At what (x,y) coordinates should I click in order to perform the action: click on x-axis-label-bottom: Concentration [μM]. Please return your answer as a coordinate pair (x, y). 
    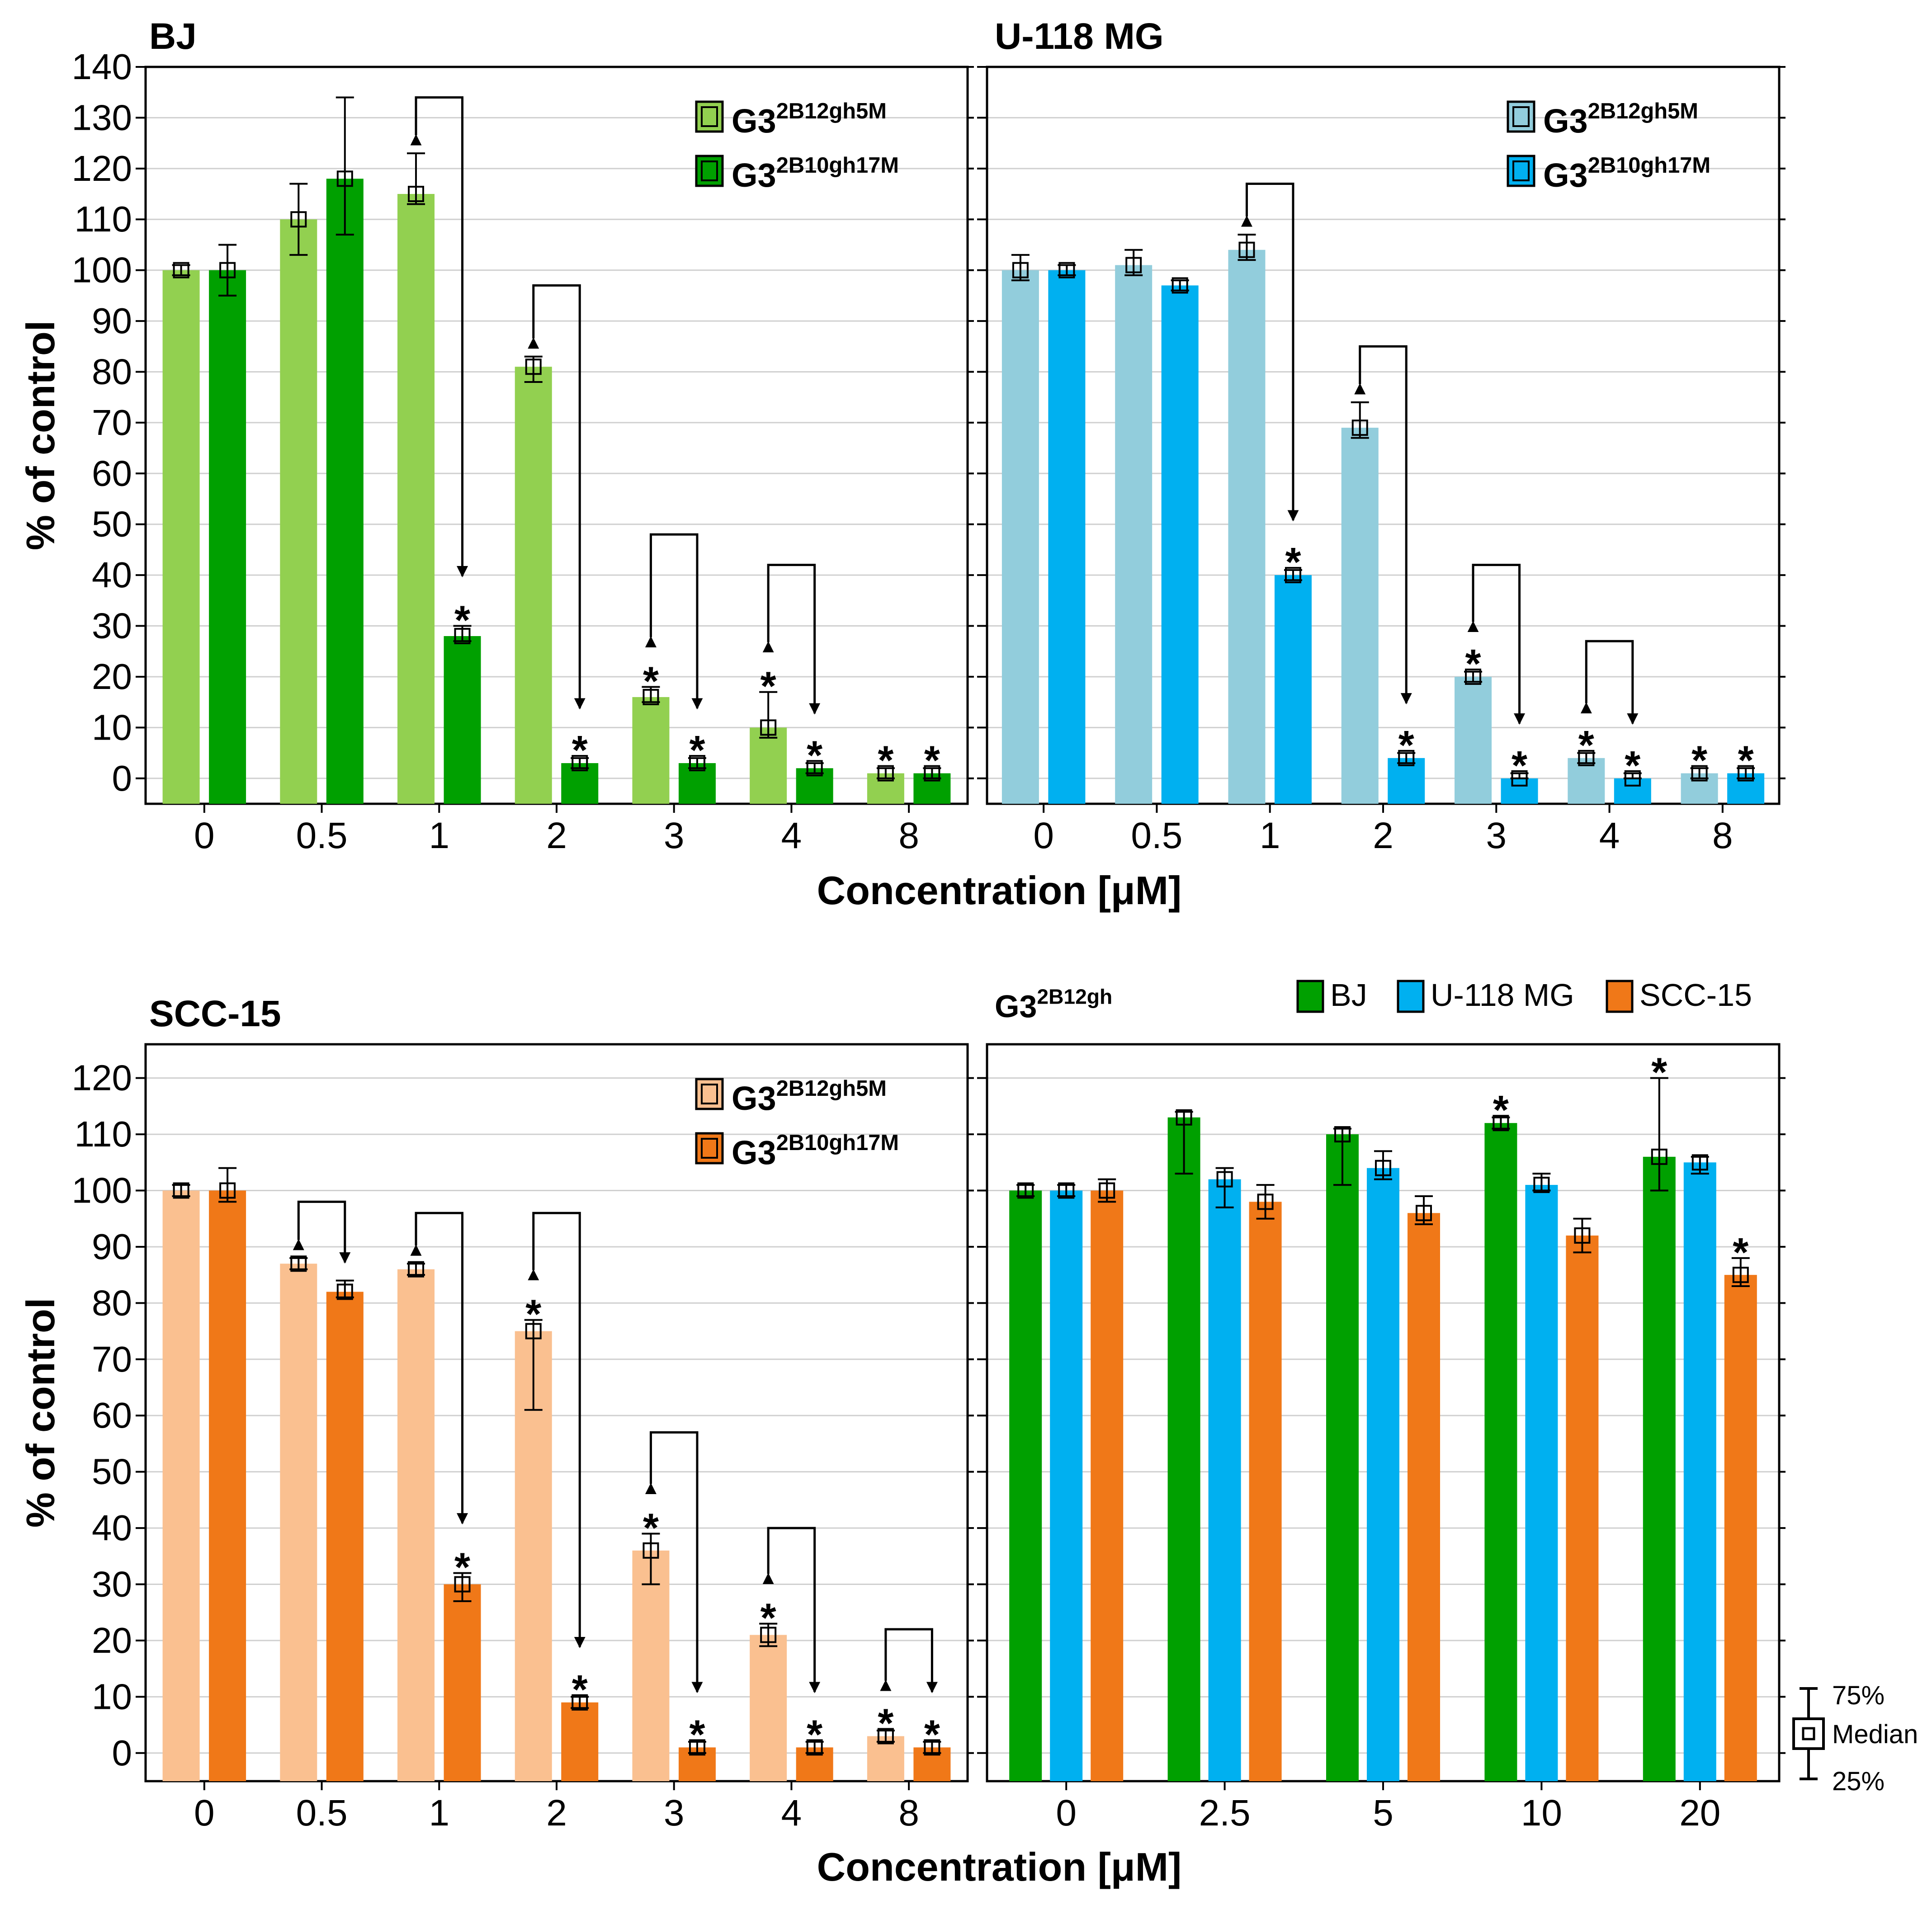
    Looking at the image, I should click on (999, 1866).